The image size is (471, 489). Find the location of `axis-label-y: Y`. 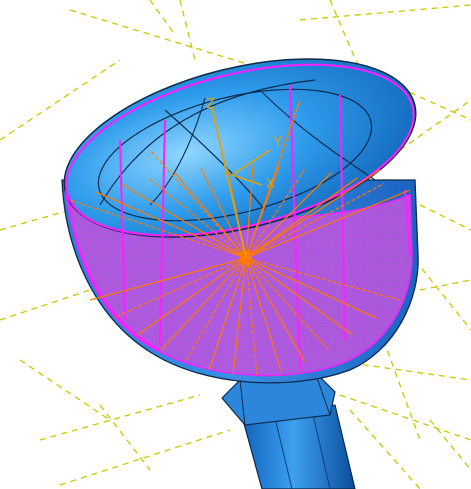

axis-label-y: Y is located at coordinates (277, 142).